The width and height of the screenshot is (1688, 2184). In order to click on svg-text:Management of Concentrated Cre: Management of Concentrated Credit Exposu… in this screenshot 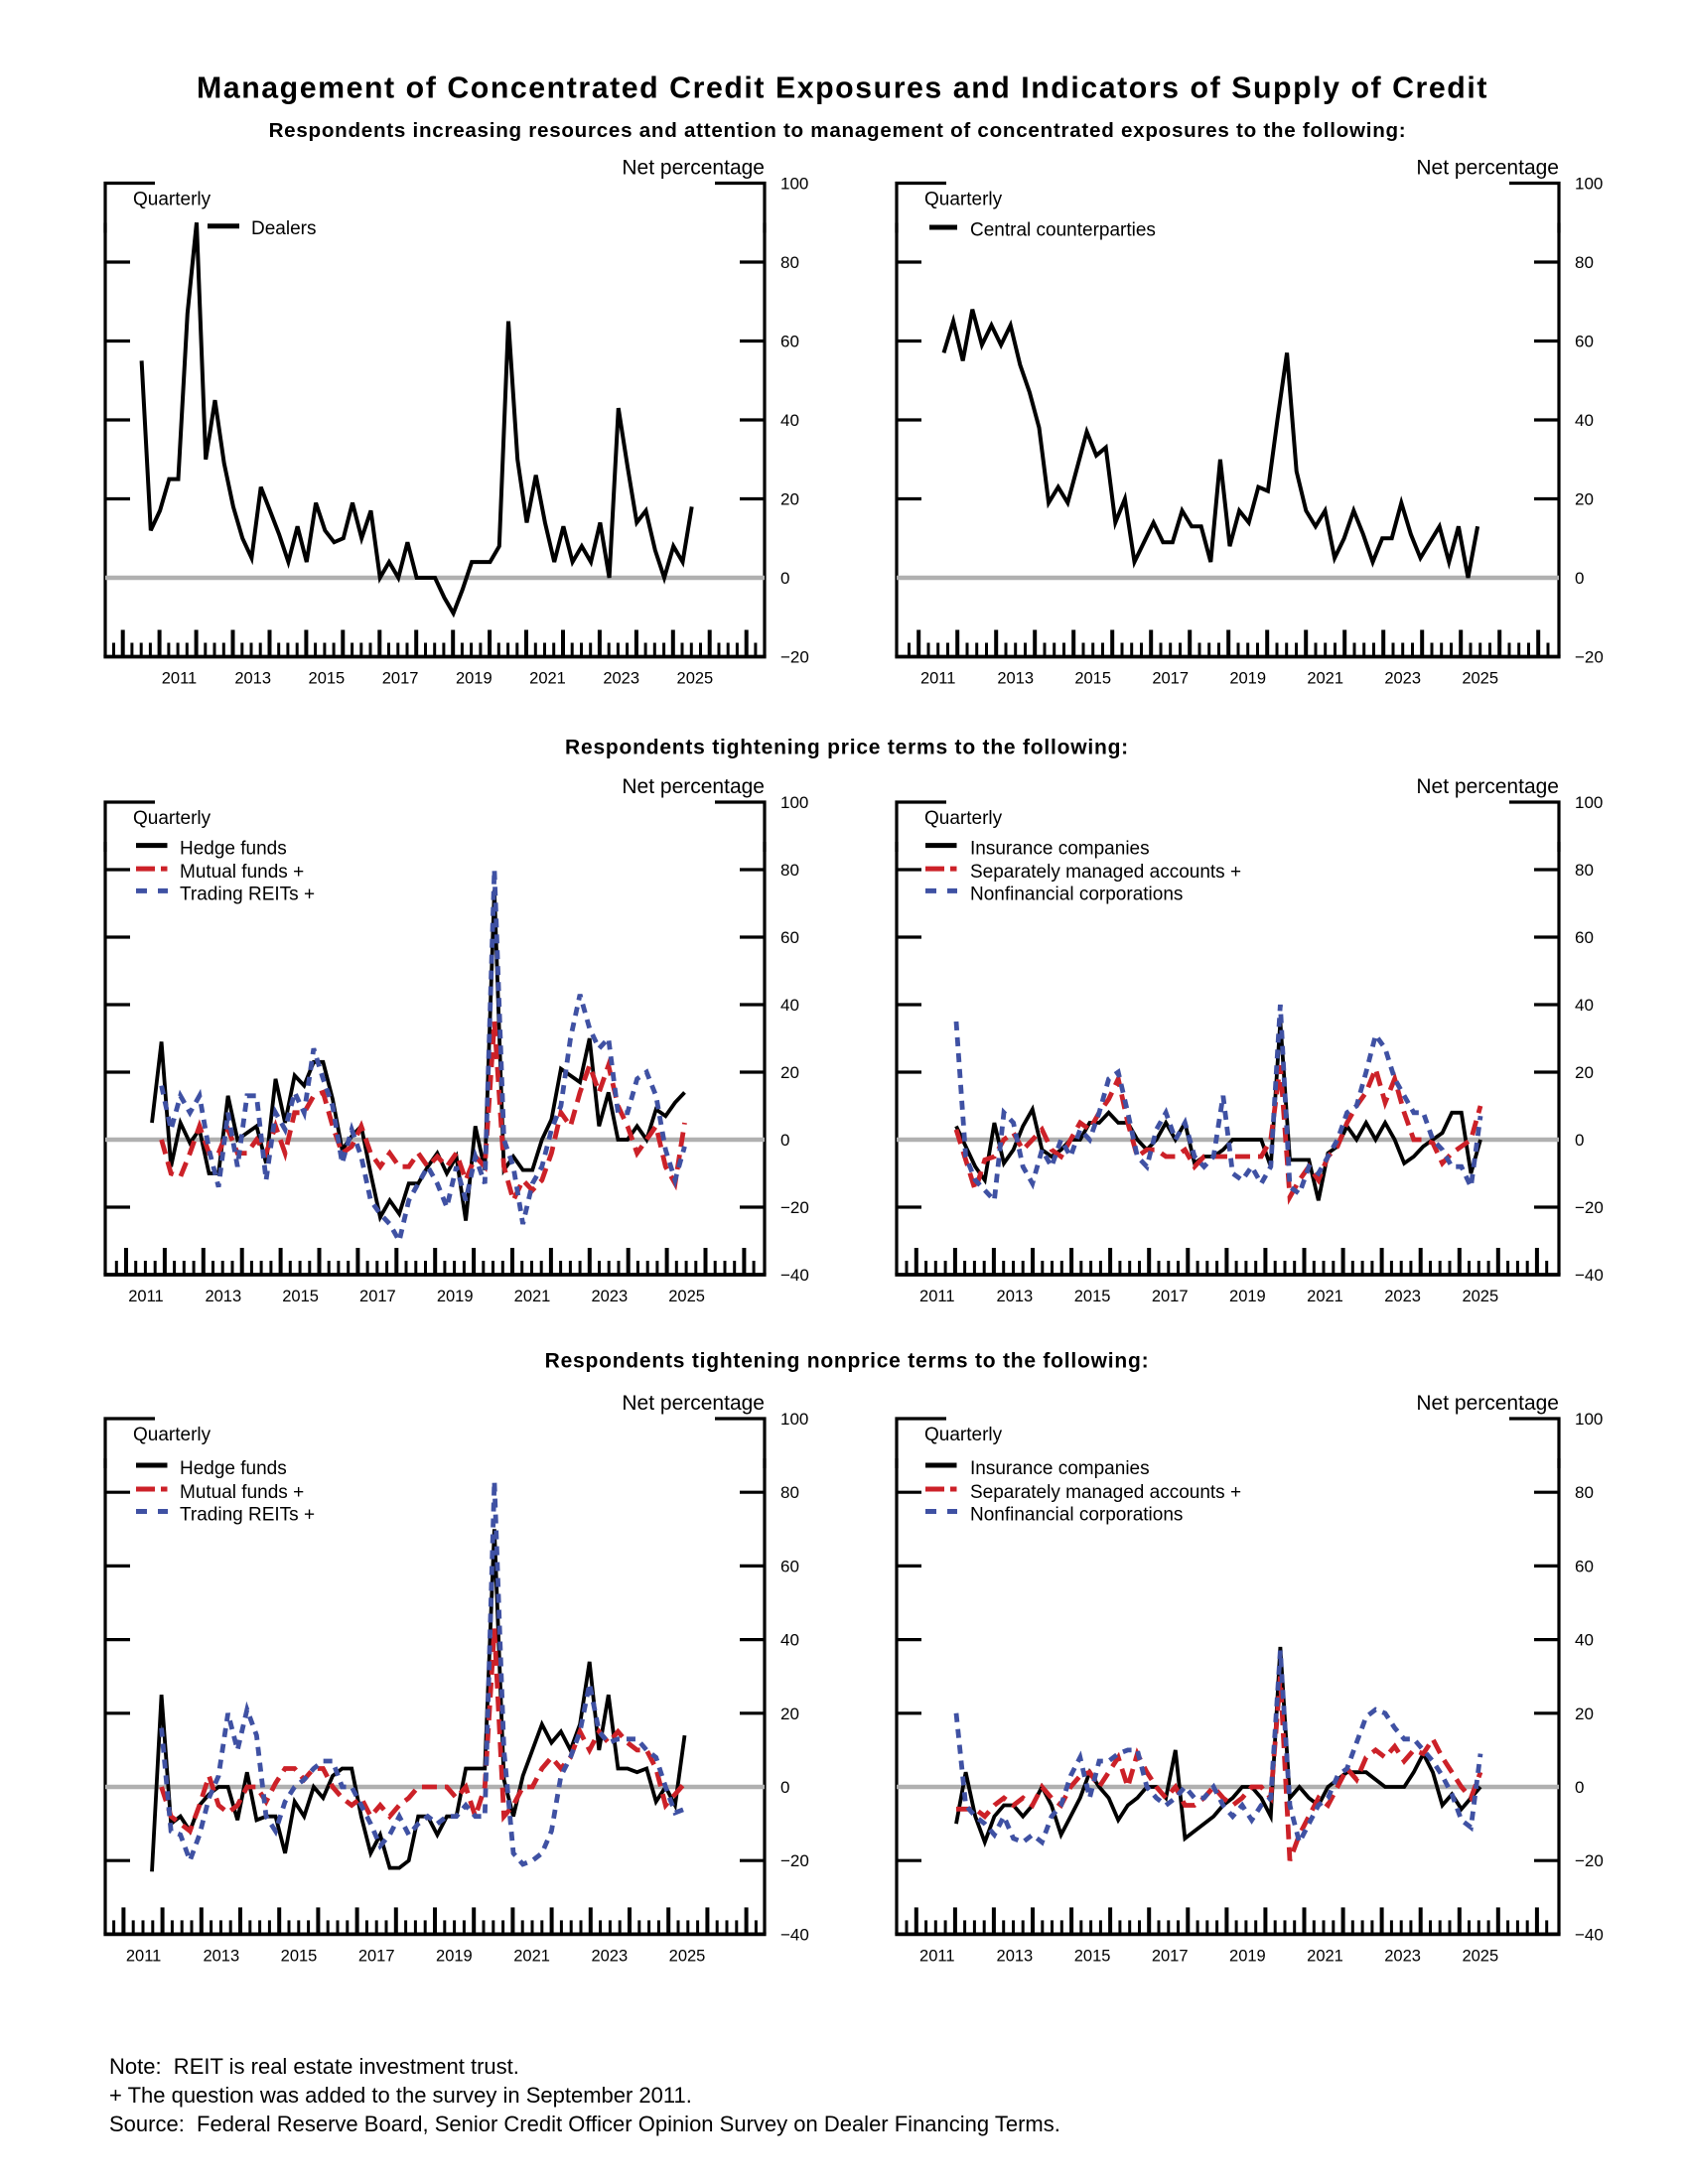, I will do `click(842, 88)`.